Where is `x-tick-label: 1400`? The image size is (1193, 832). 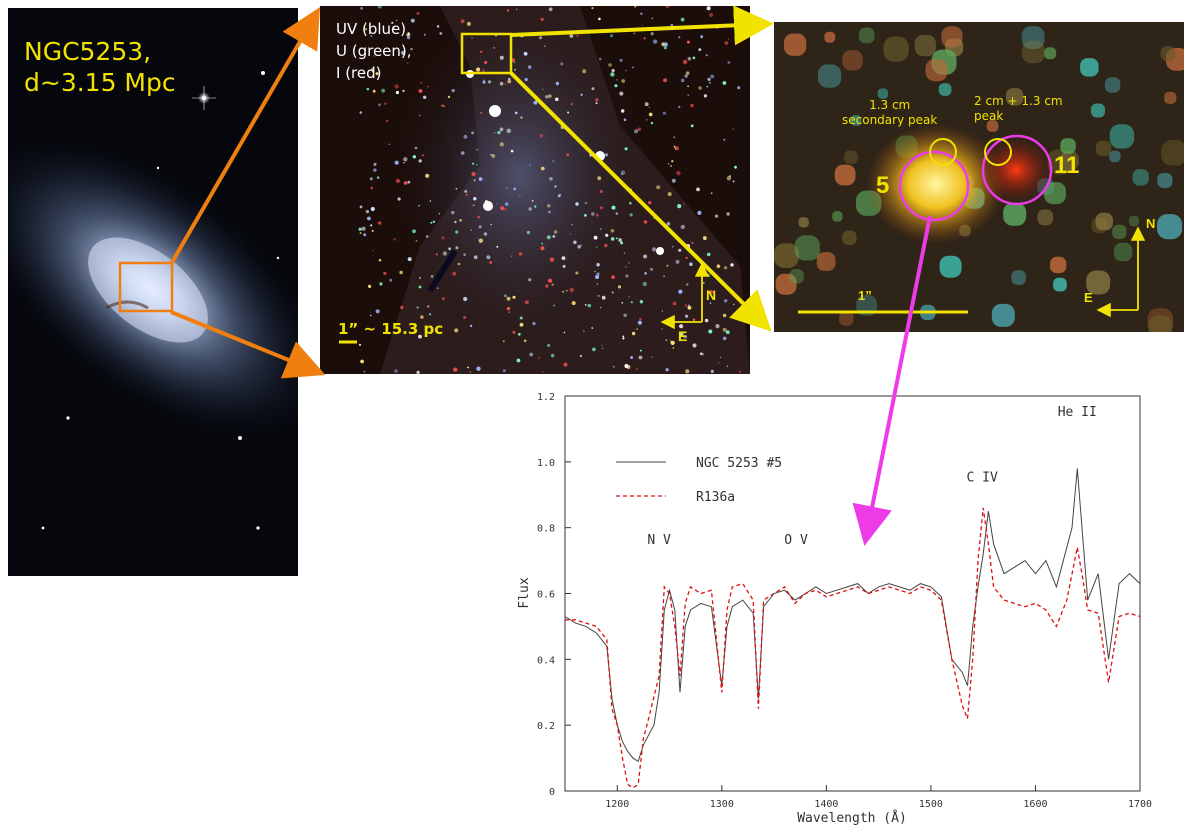
x-tick-label: 1400 is located at coordinates (826, 804).